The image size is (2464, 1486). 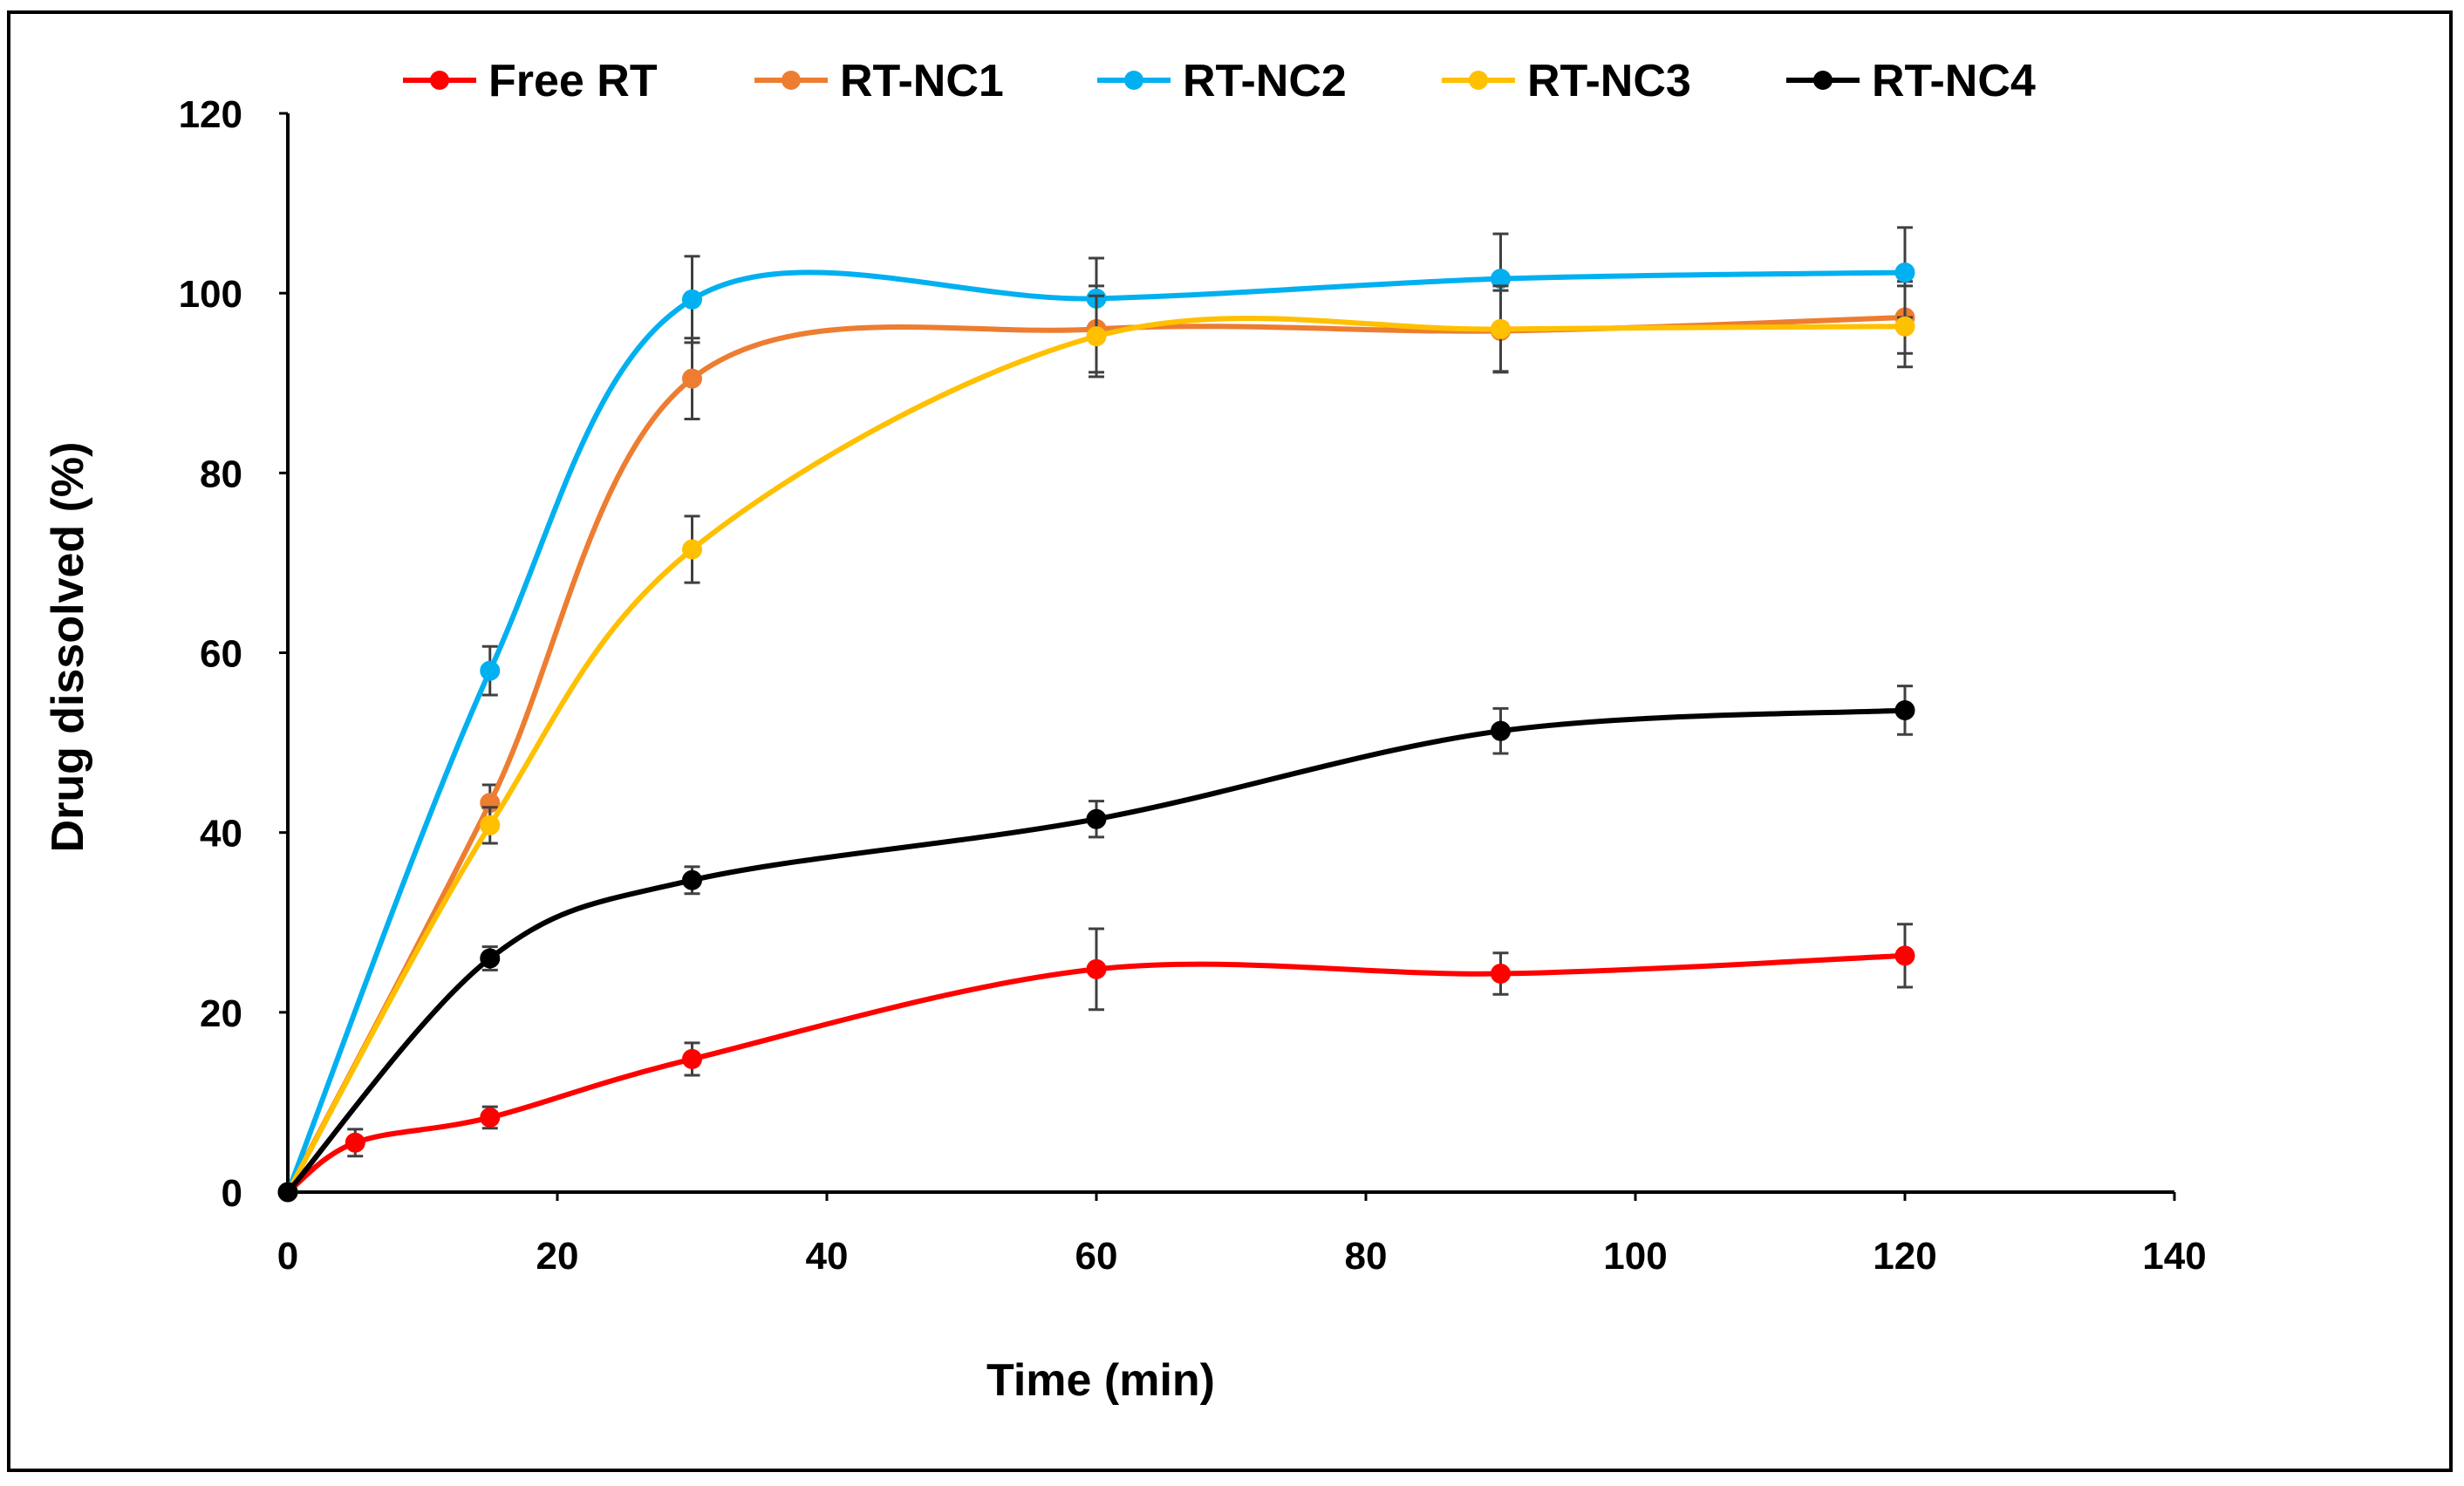 I want to click on legend-label: RT-NC1, so click(x=922, y=81).